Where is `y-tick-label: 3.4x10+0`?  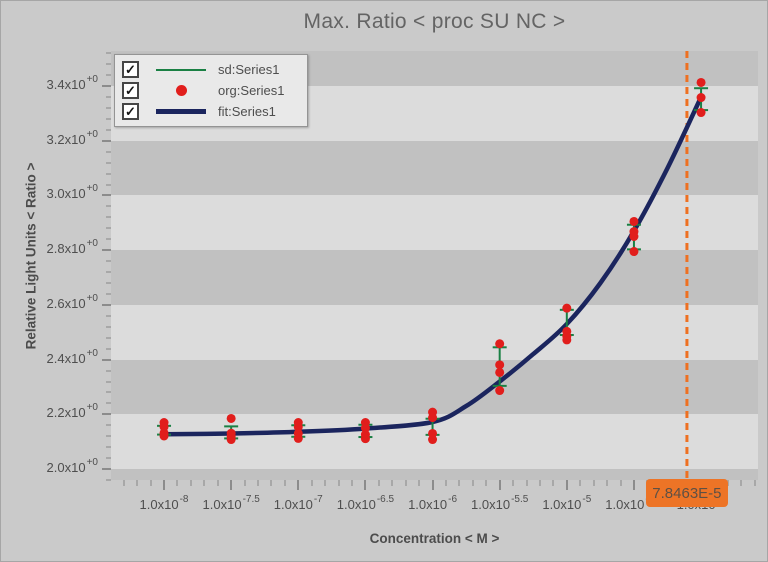 y-tick-label: 3.4x10+0 is located at coordinates (72, 83).